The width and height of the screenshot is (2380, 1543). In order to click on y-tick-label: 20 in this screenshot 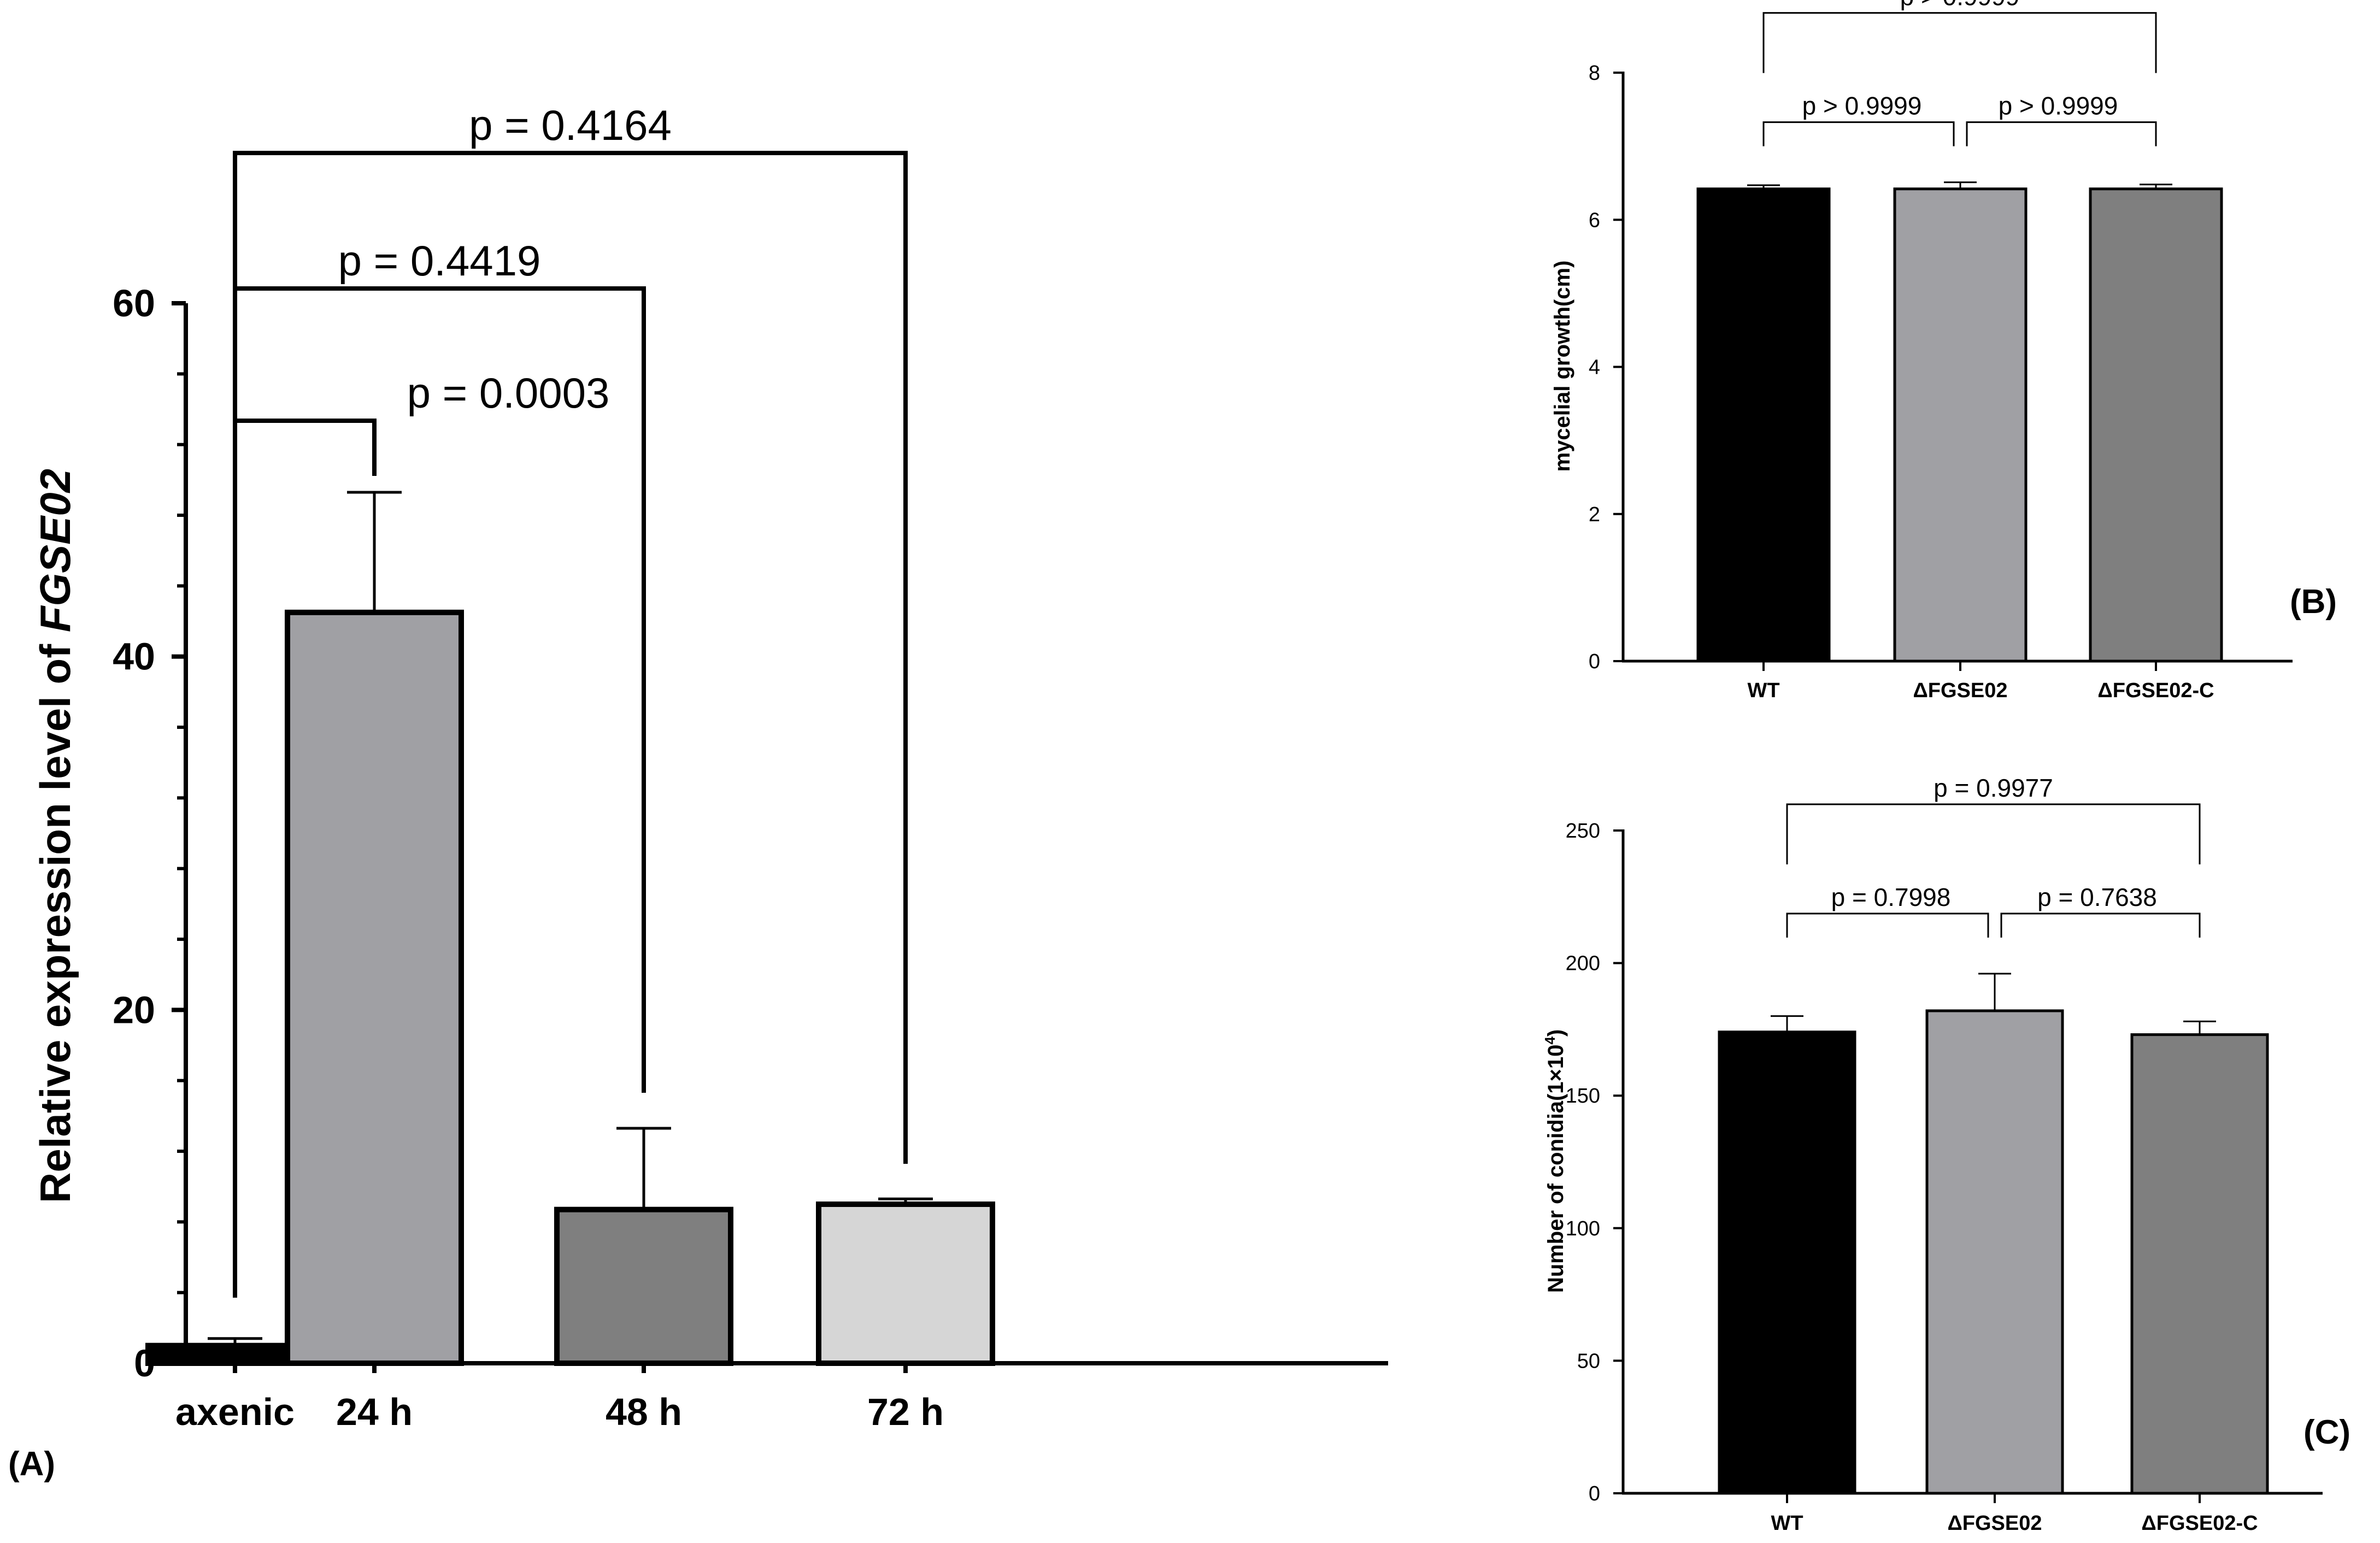, I will do `click(134, 1009)`.